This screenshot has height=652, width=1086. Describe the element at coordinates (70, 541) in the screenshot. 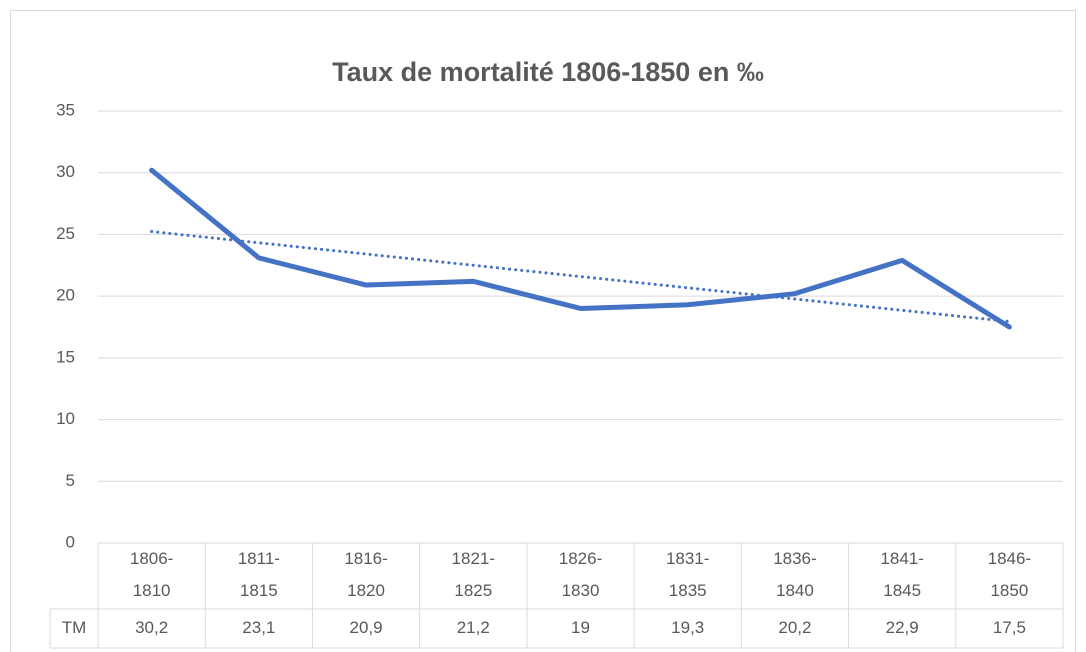

I see `y-tick-label: 0` at that location.